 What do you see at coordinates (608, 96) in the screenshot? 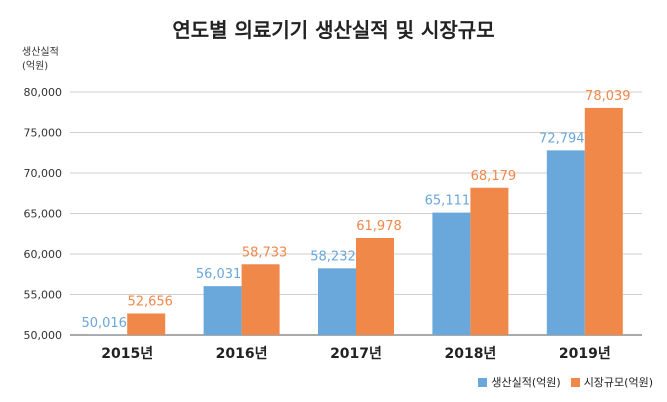
I see `data-label: 78,039` at bounding box center [608, 96].